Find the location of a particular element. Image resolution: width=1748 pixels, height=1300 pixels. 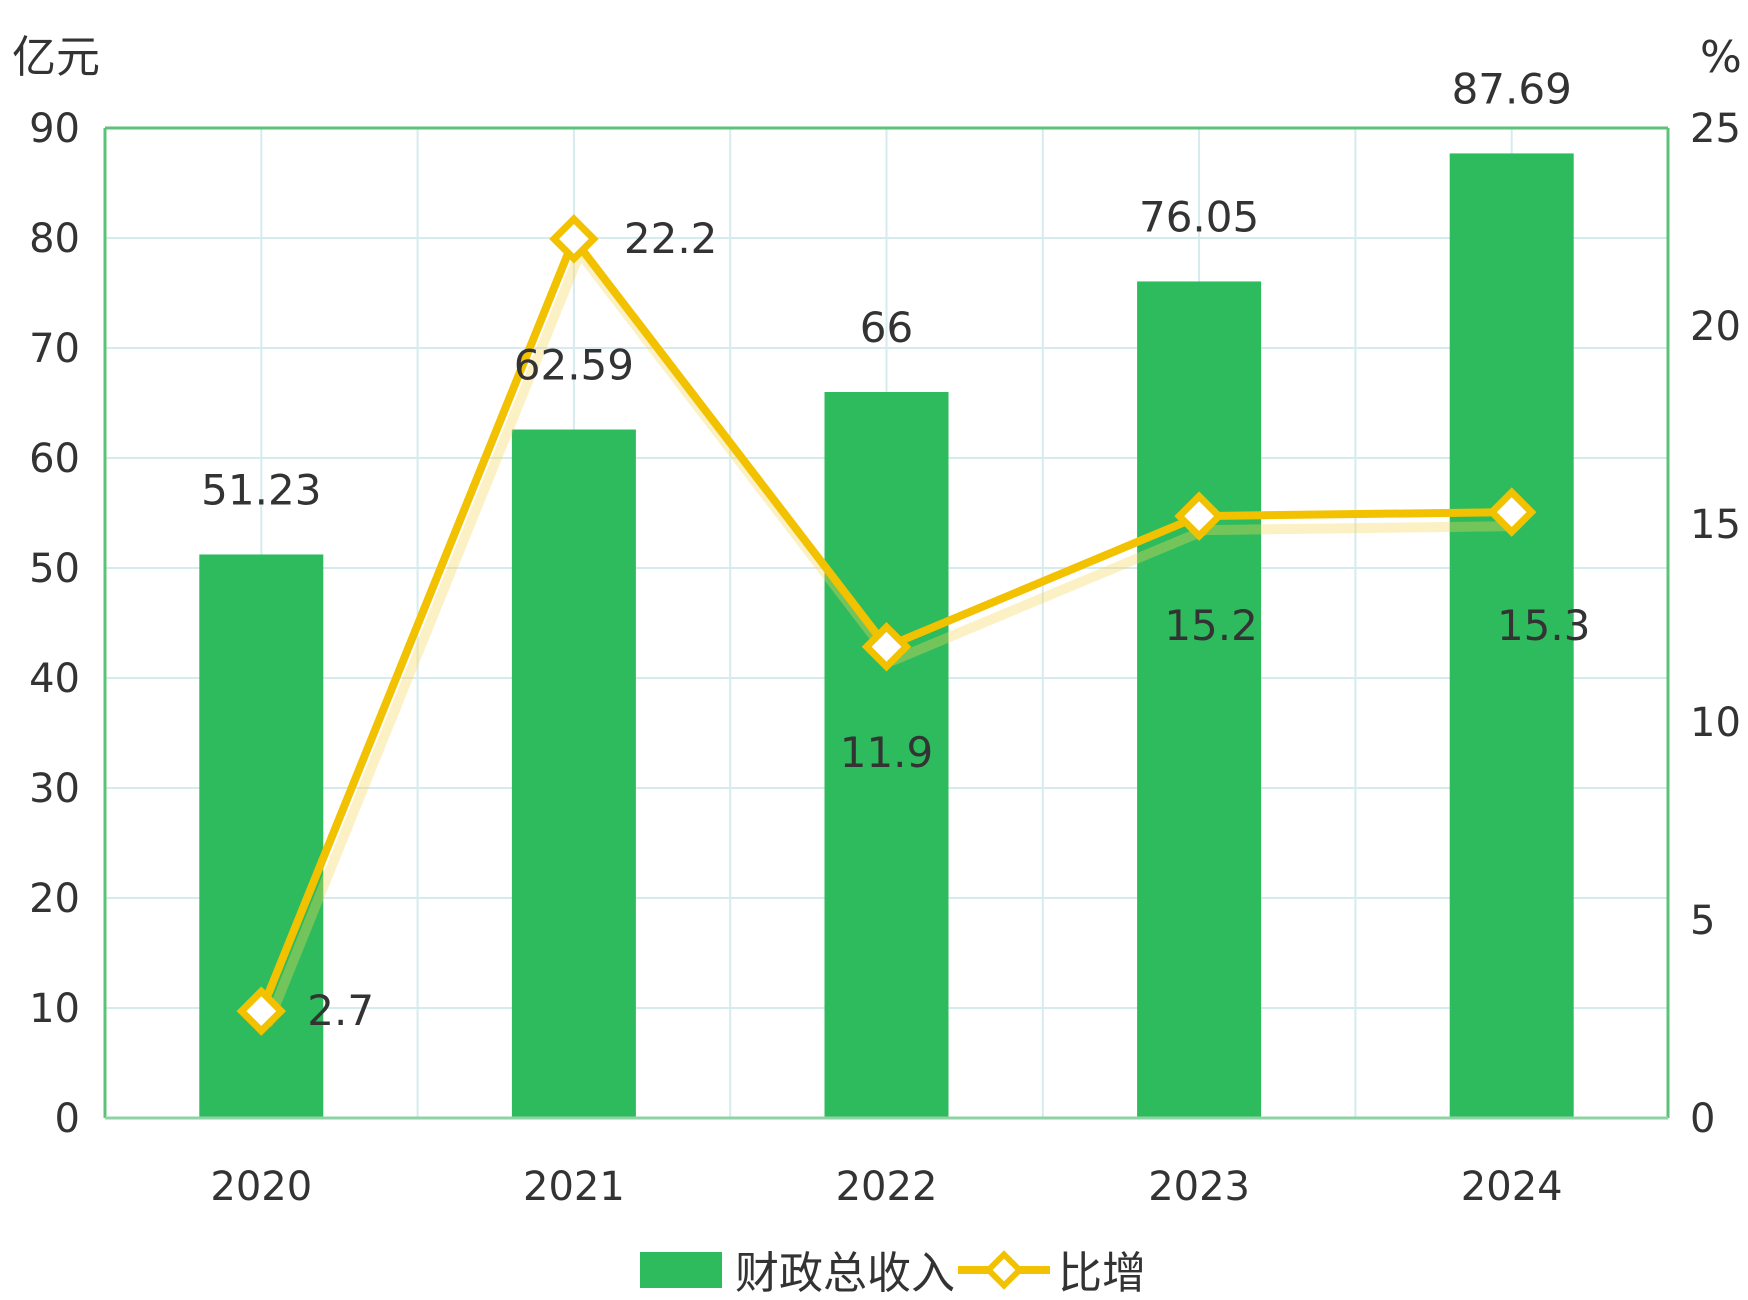

left-tick-label: 30 is located at coordinates (54, 789).